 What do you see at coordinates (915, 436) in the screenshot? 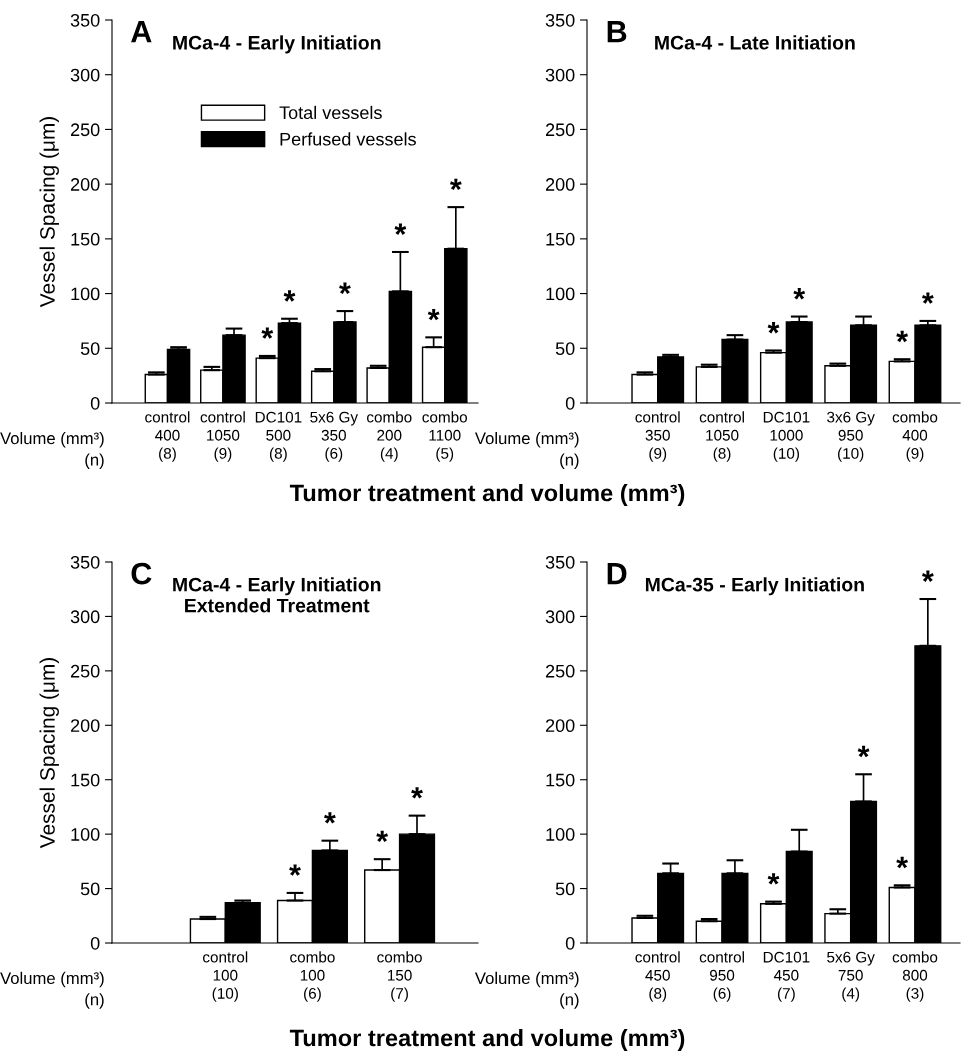
I see `x-tick-label: combo 400 (9)` at bounding box center [915, 436].